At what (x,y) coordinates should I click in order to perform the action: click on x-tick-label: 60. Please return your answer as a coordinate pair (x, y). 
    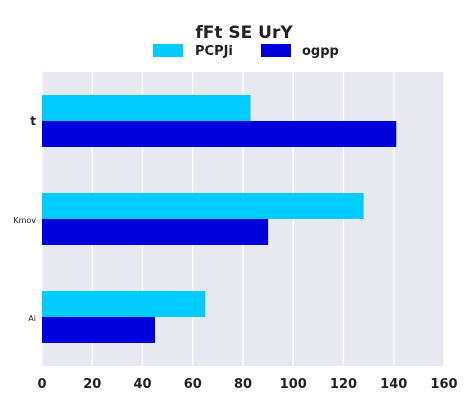
    Looking at the image, I should click on (193, 384).